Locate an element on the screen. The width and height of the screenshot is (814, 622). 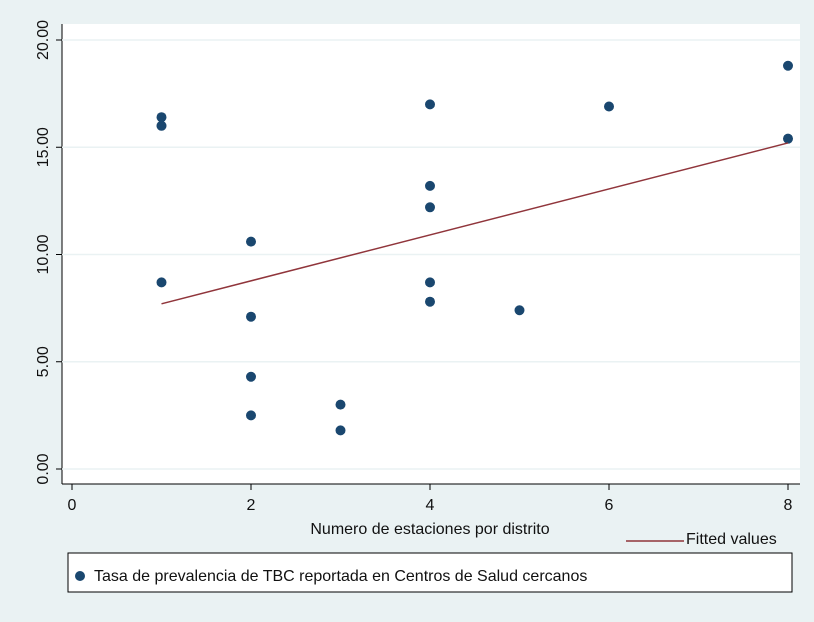
y-tick-label: 5.00 is located at coordinates (43, 361).